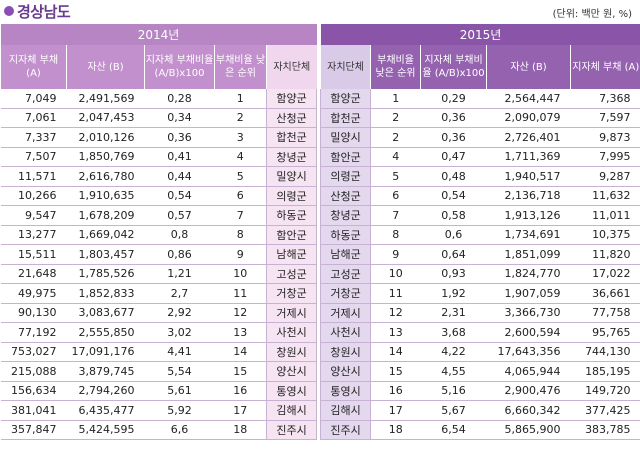 This screenshot has width=640, height=464. I want to click on year-header-row: 2014년 2015년, so click(320, 34).